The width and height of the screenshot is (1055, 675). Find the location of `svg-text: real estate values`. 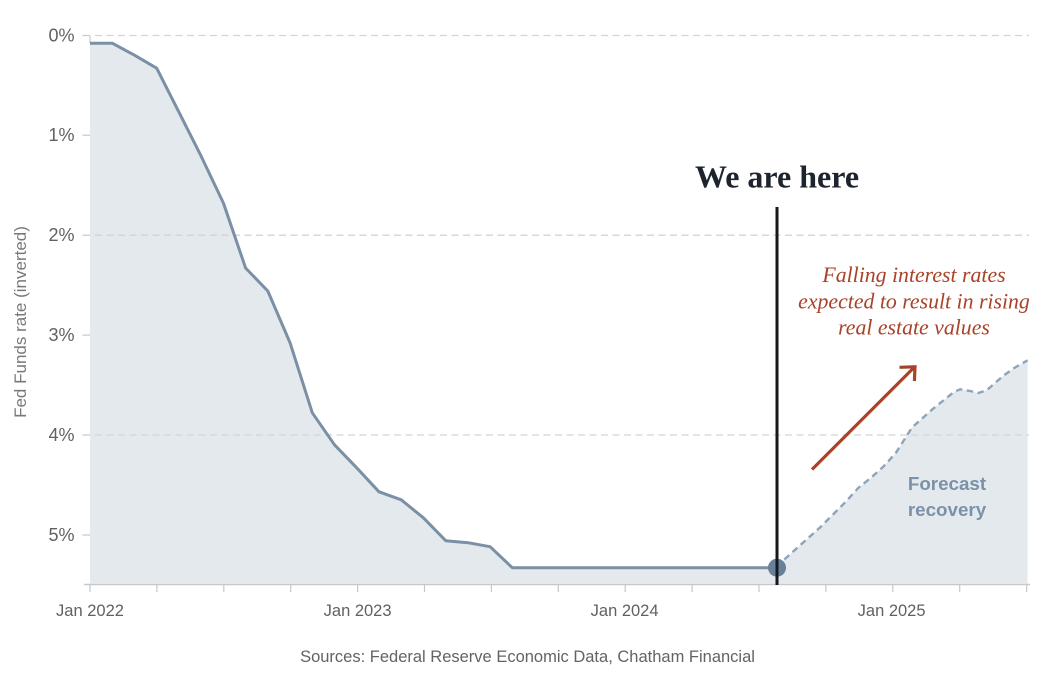

svg-text: real estate values is located at coordinates (914, 328).